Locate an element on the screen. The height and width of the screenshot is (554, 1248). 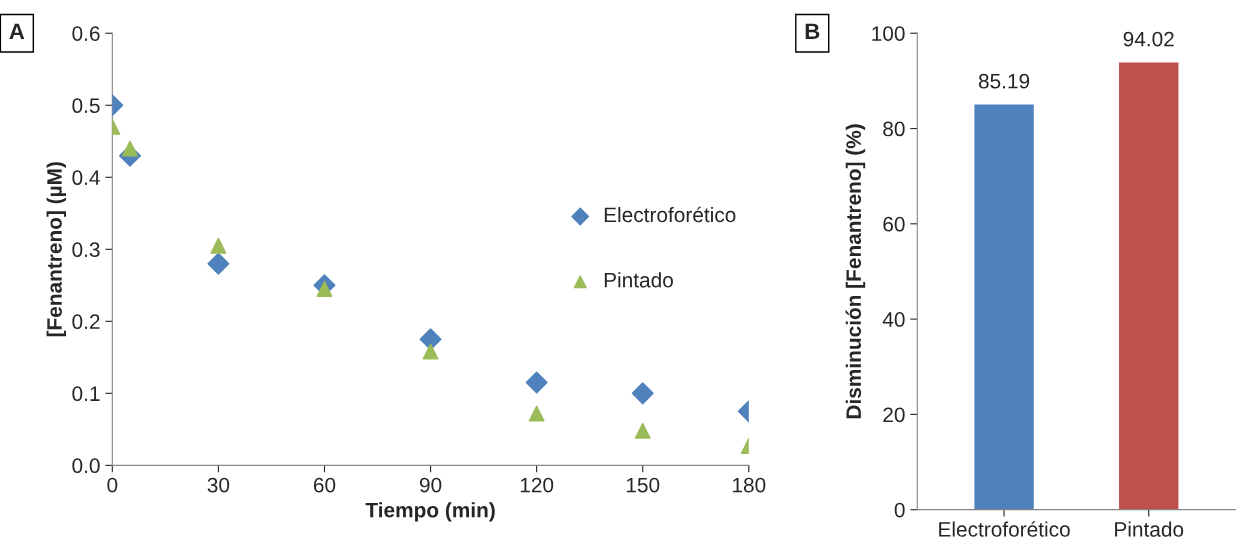
y-tick-label: 0 is located at coordinates (899, 510).